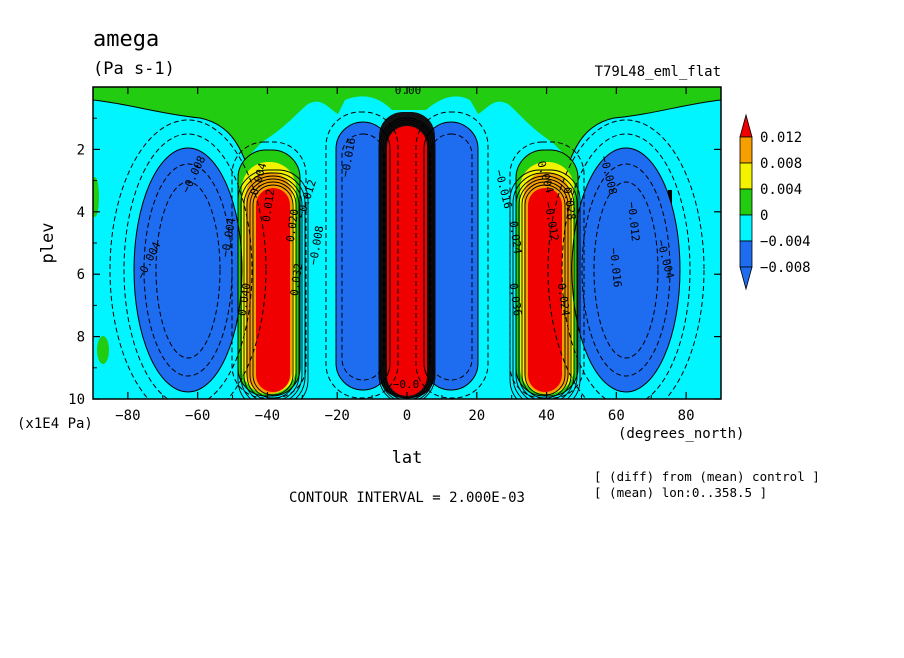 The image size is (904, 658). What do you see at coordinates (546, 416) in the screenshot?
I see `x-tick-label: 40` at bounding box center [546, 416].